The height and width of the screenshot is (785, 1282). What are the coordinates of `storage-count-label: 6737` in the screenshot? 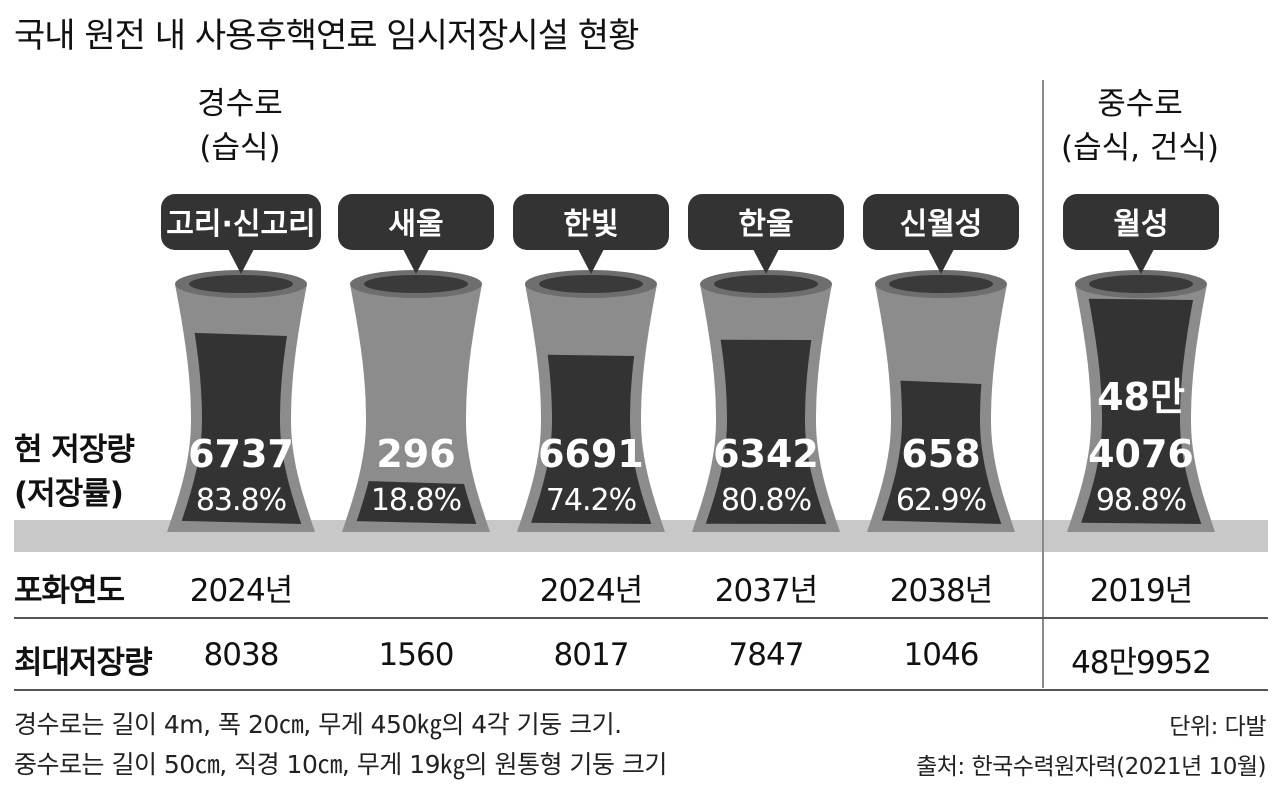 It's located at (241, 454).